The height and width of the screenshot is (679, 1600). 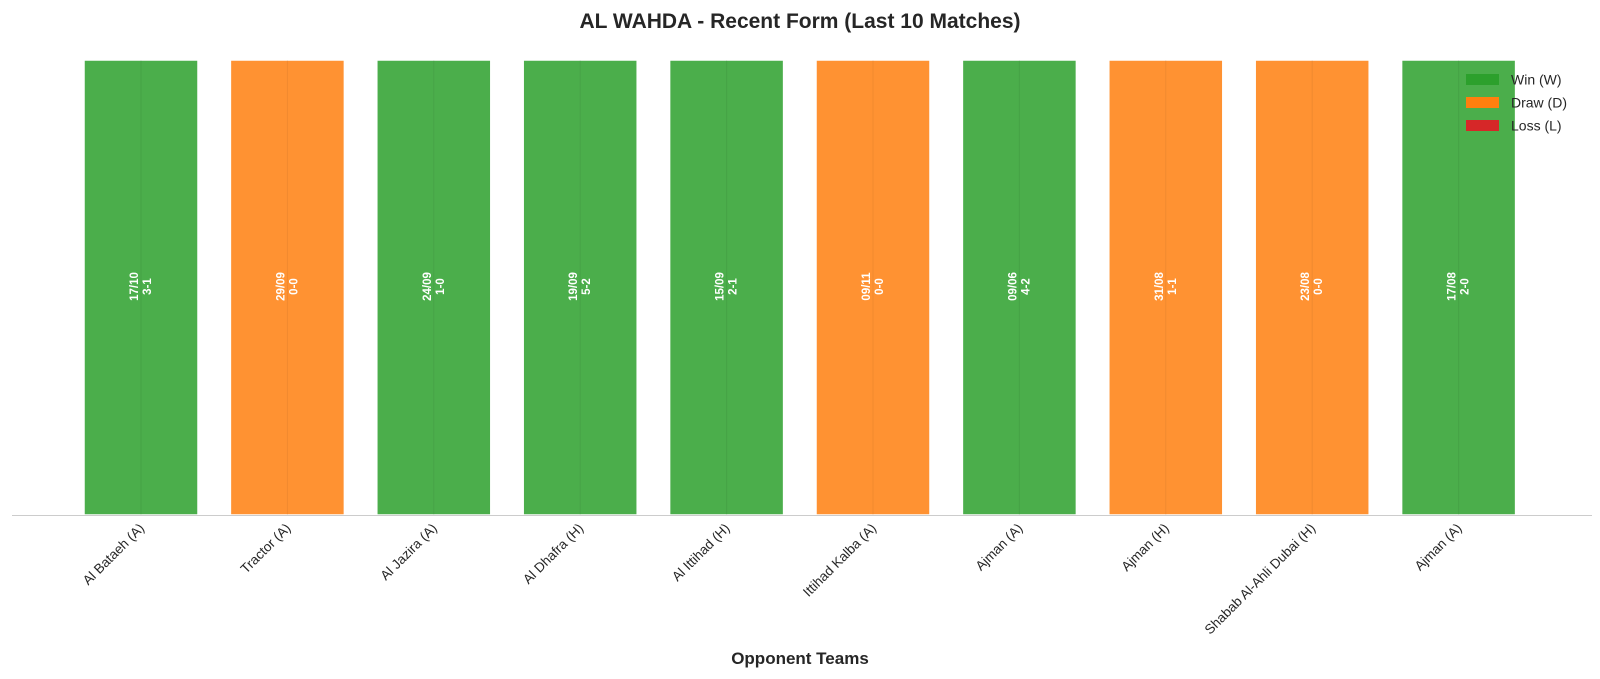 I want to click on bar-data-label: 19/095-2, so click(x=580, y=286).